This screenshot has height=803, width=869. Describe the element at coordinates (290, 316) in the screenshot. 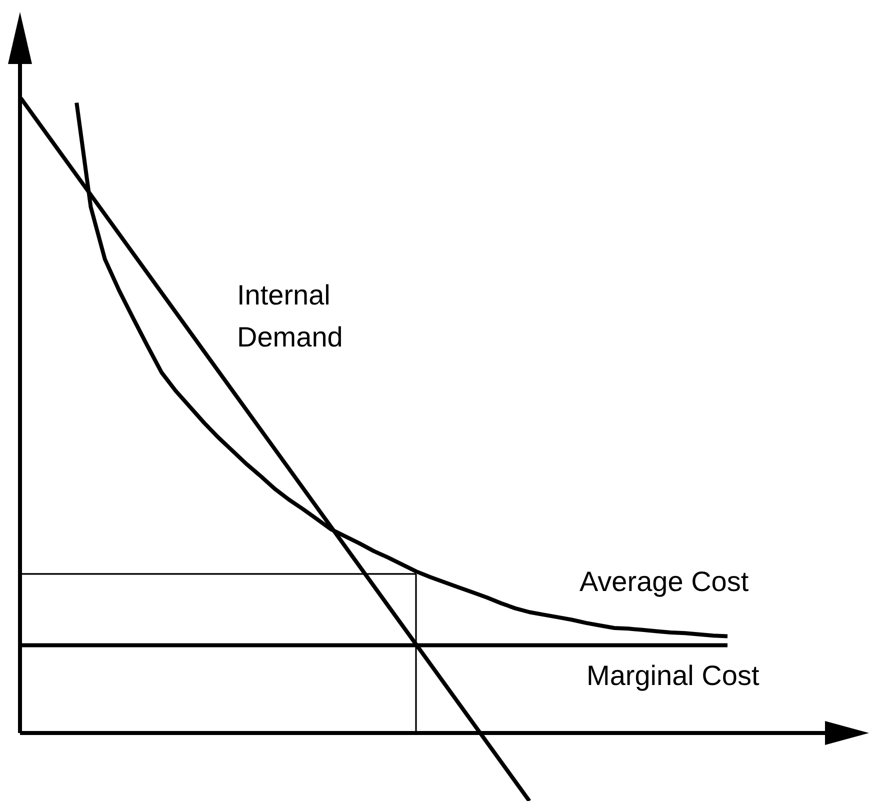

I see `series-label: Internal Demand` at that location.